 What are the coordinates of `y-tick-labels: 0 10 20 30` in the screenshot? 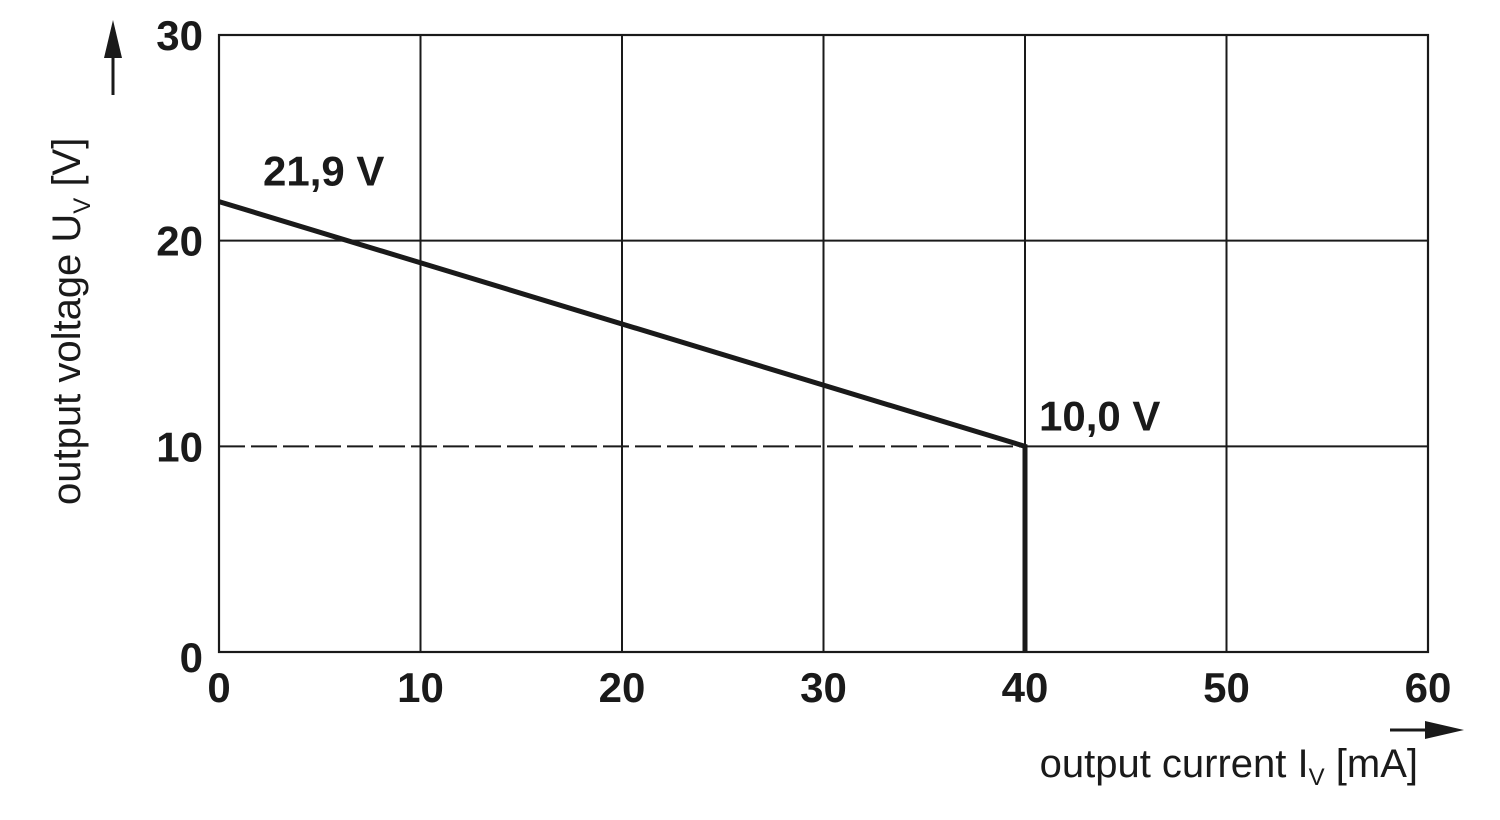 It's located at (179, 346).